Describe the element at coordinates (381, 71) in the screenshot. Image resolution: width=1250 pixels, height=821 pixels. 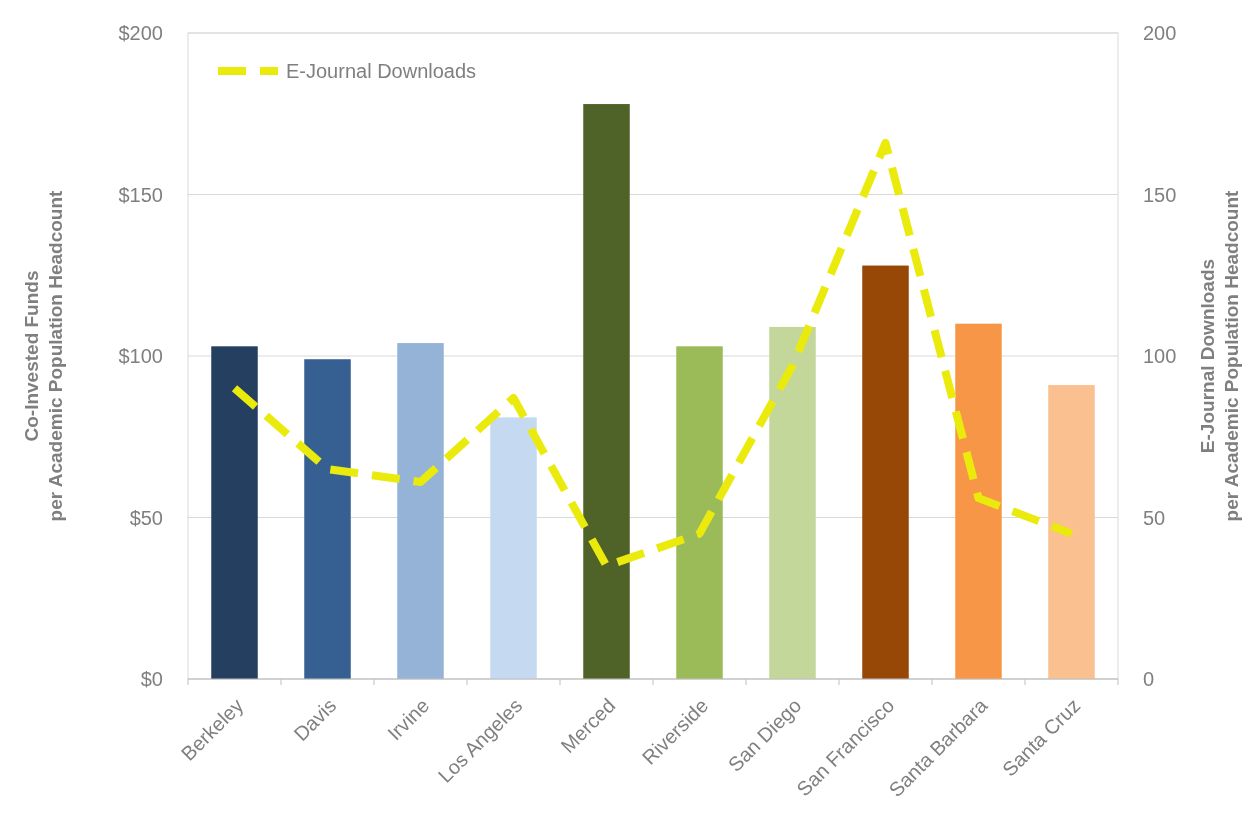
I see `legend-label: E-Journal Downloads` at that location.